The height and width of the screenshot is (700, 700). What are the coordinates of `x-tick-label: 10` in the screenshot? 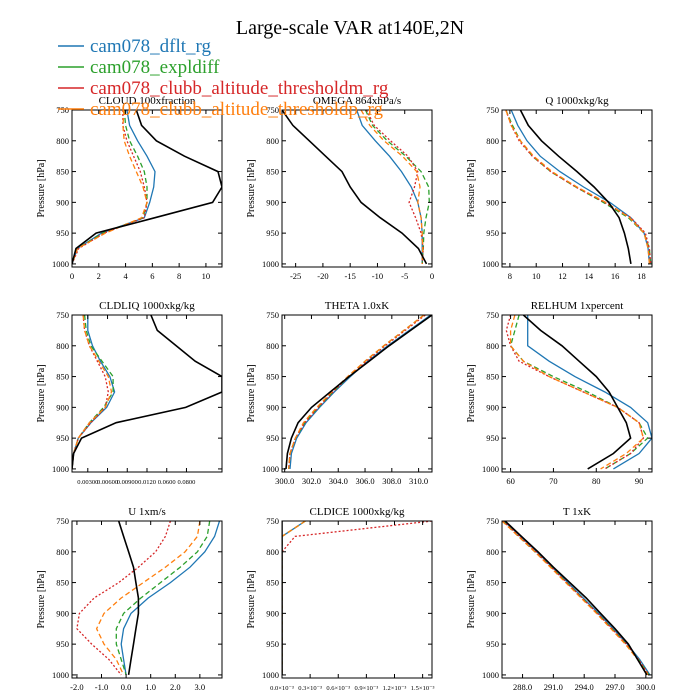 It's located at (536, 276).